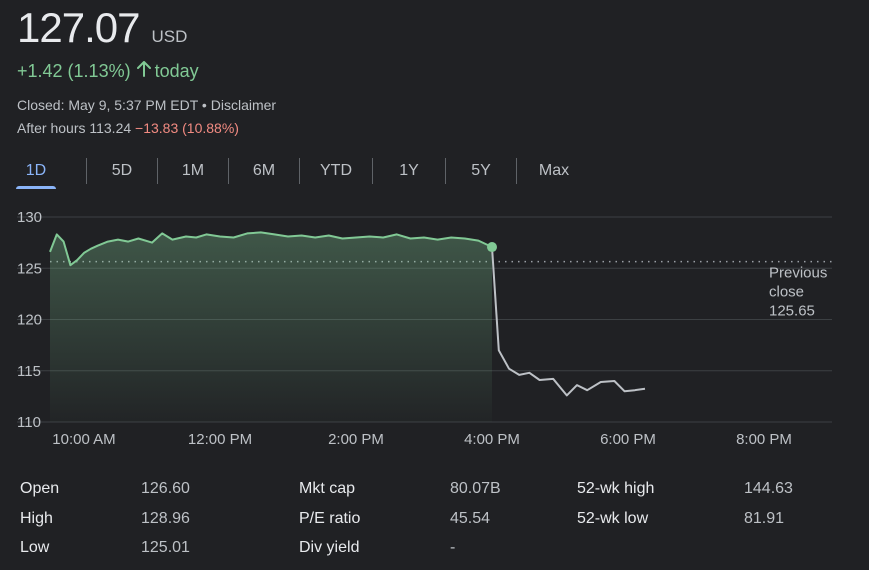 This screenshot has height=570, width=869. Describe the element at coordinates (628, 439) in the screenshot. I see `x-tick-label: 6:00 PM` at that location.